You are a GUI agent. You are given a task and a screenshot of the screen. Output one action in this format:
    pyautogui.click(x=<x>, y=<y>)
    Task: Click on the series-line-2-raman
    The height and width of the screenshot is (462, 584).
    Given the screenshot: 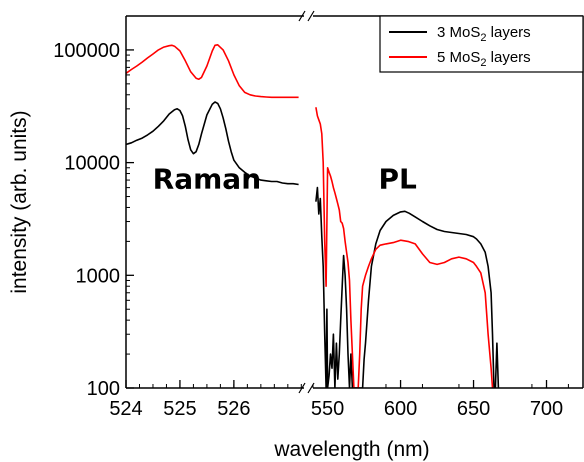 What is the action you would take?
    pyautogui.click(x=212, y=71)
    